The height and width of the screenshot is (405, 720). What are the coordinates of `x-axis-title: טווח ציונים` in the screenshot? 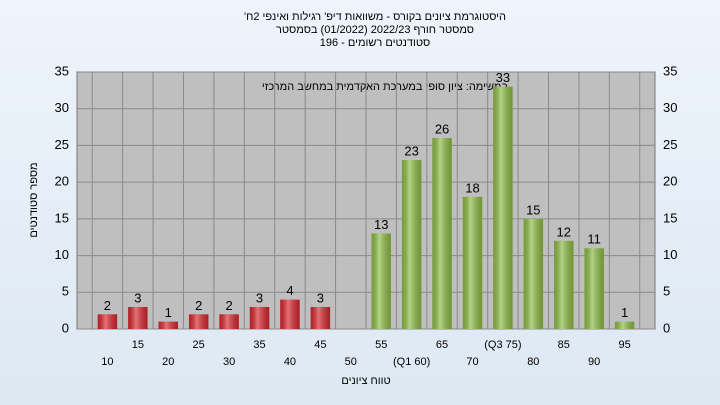 It's located at (365, 381).